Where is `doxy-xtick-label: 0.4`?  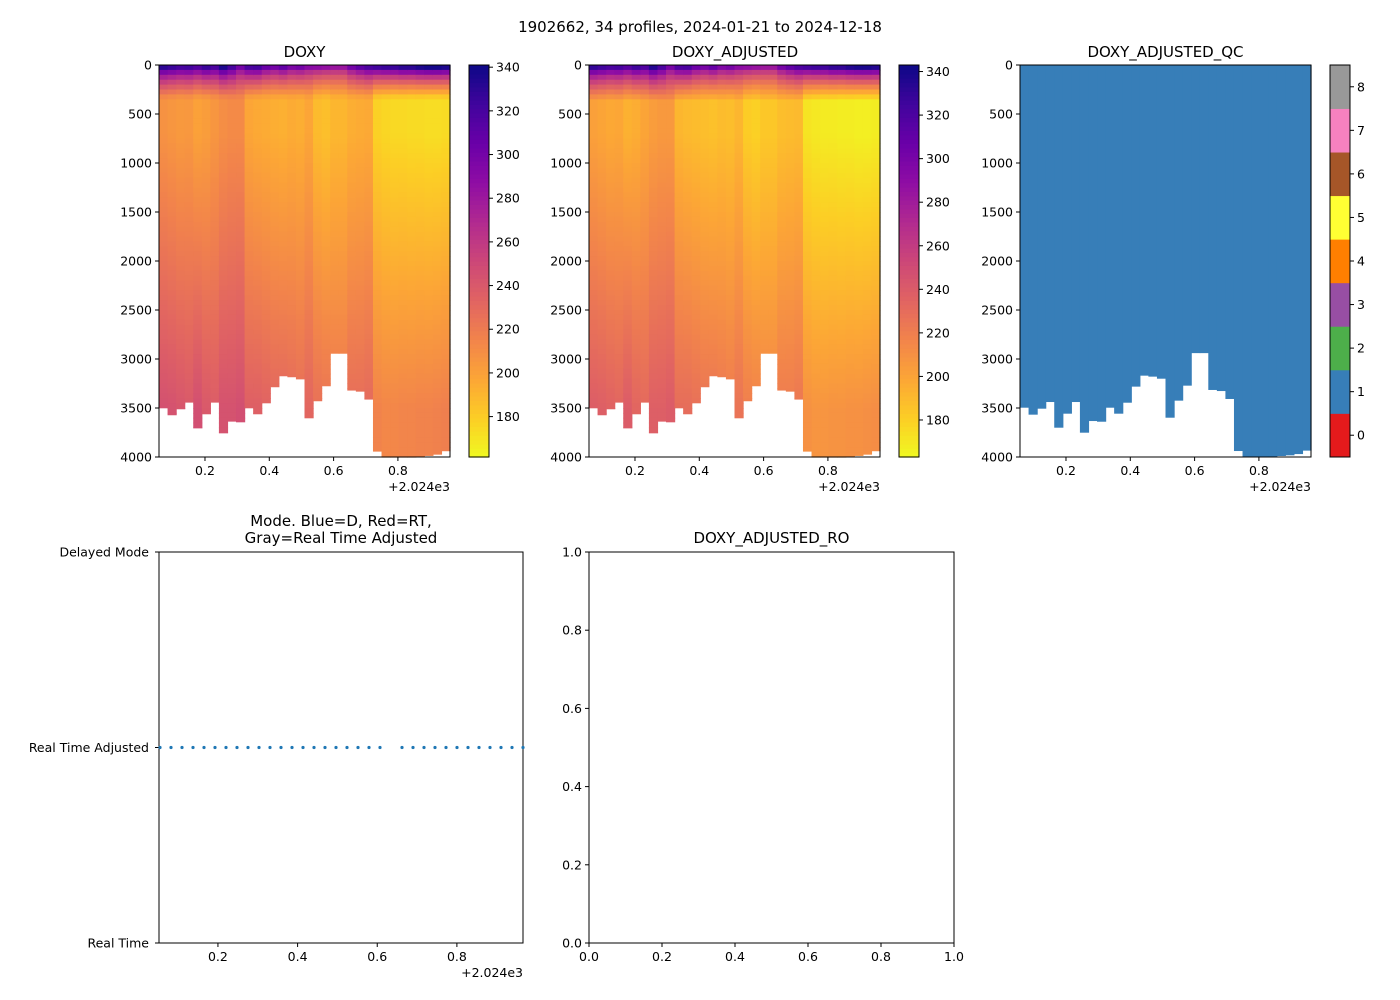 doxy-xtick-label: 0.4 is located at coordinates (269, 470).